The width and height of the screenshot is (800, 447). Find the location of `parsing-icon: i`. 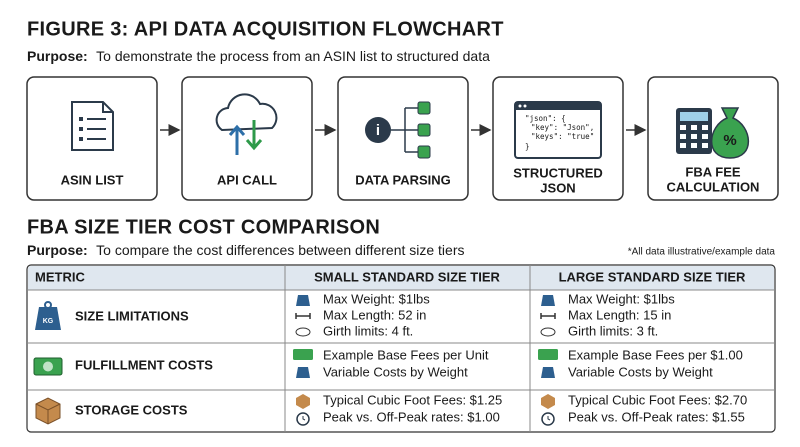

parsing-icon: i is located at coordinates (398, 130).